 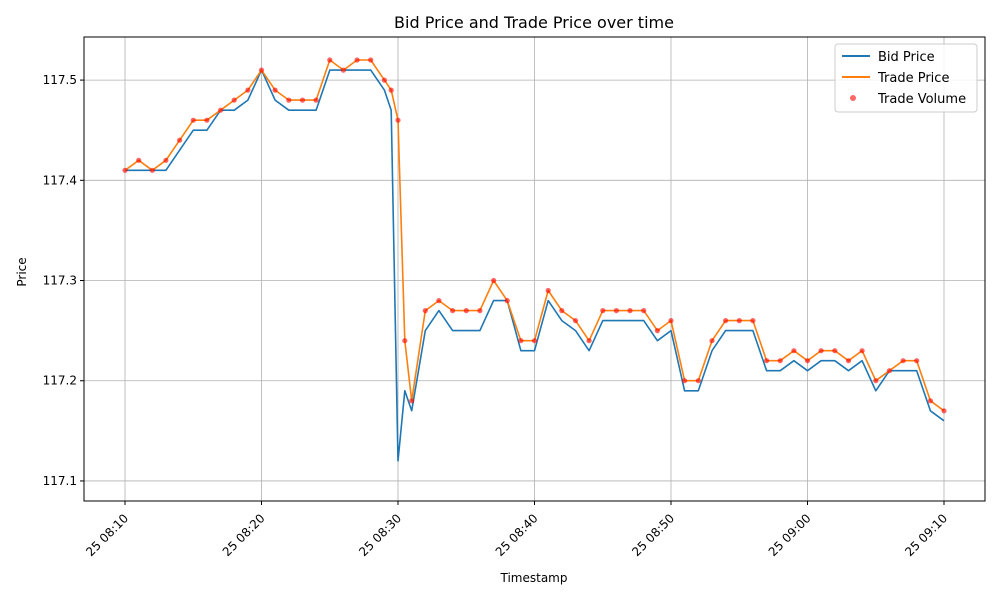 I want to click on y-tick-label: 117.2, so click(x=60, y=381).